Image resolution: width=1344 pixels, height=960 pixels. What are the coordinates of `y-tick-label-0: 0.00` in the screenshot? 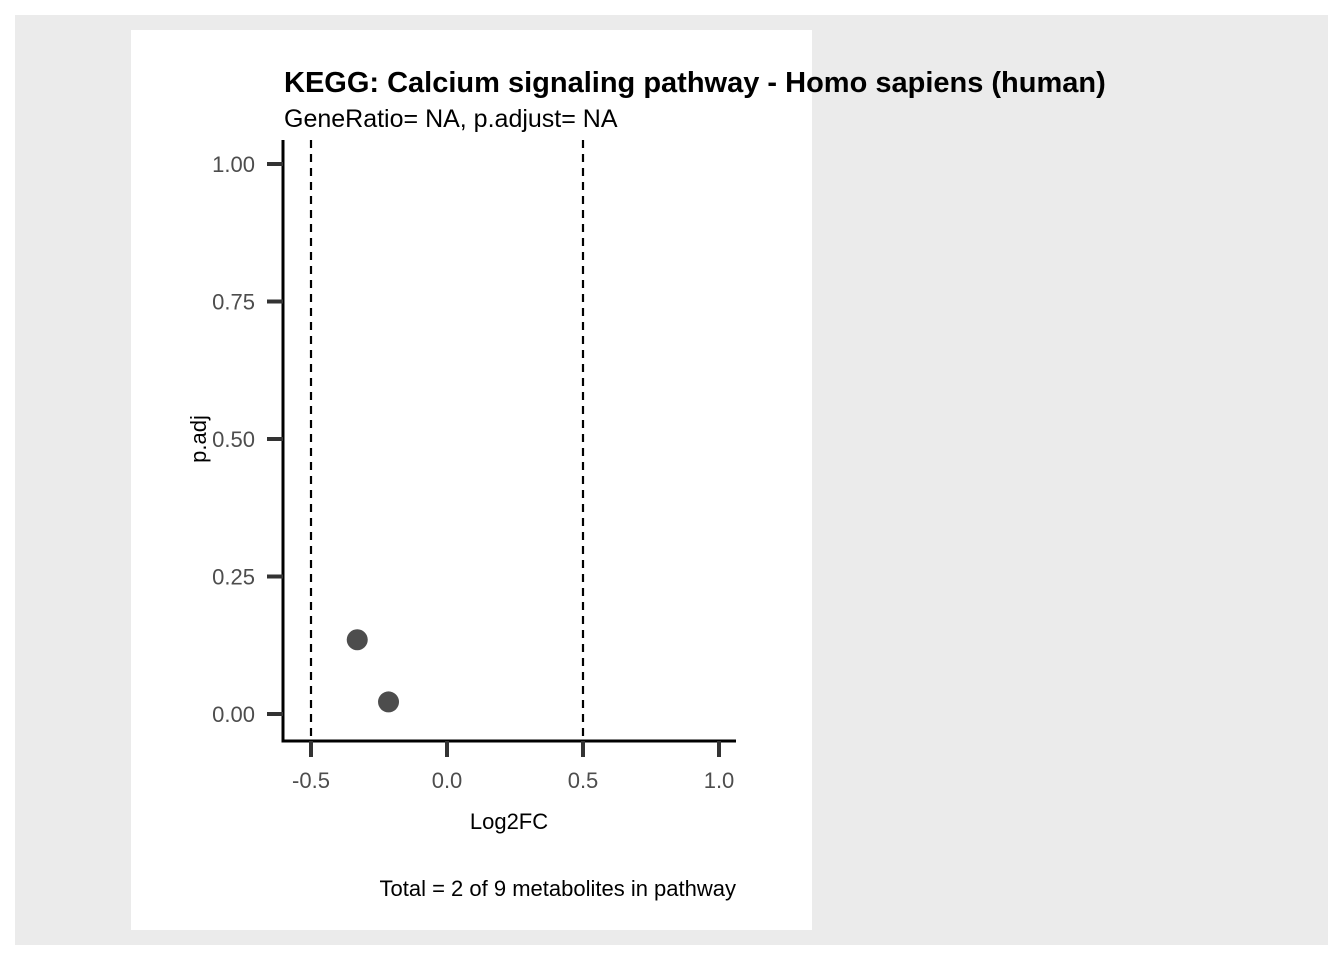 It's located at (233, 714).